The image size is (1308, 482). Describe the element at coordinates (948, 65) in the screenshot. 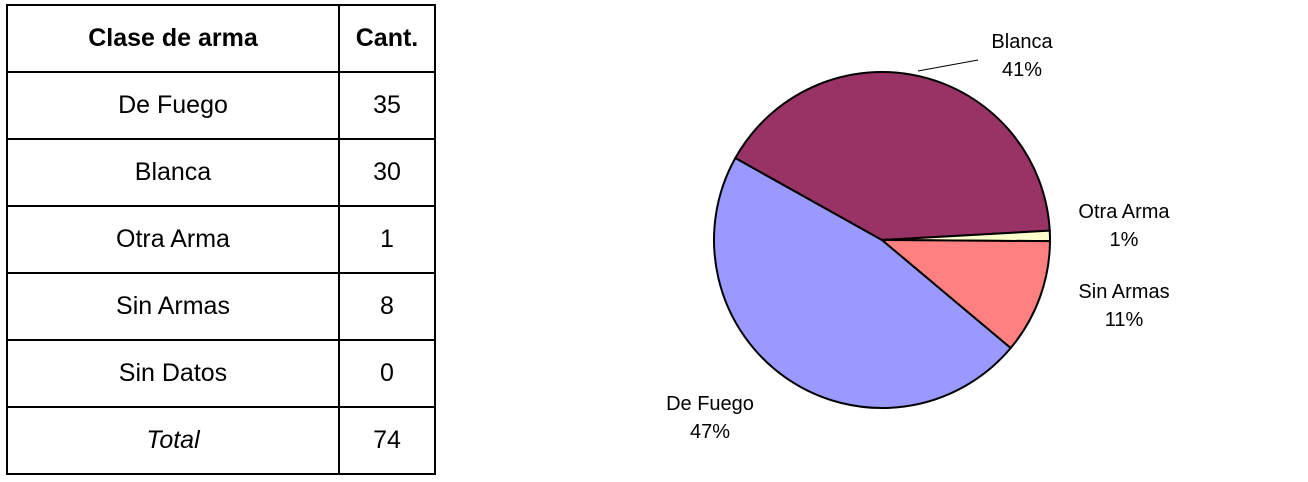

I see `leader-line` at that location.